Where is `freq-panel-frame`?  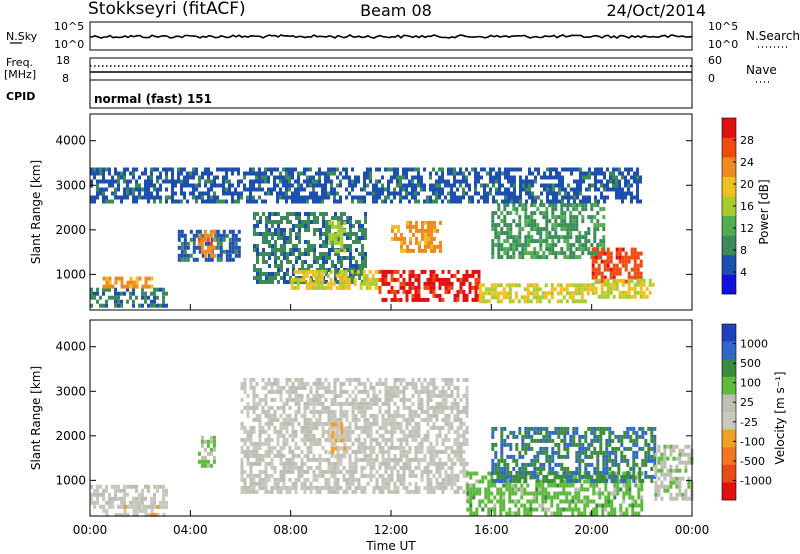 freq-panel-frame is located at coordinates (391, 69).